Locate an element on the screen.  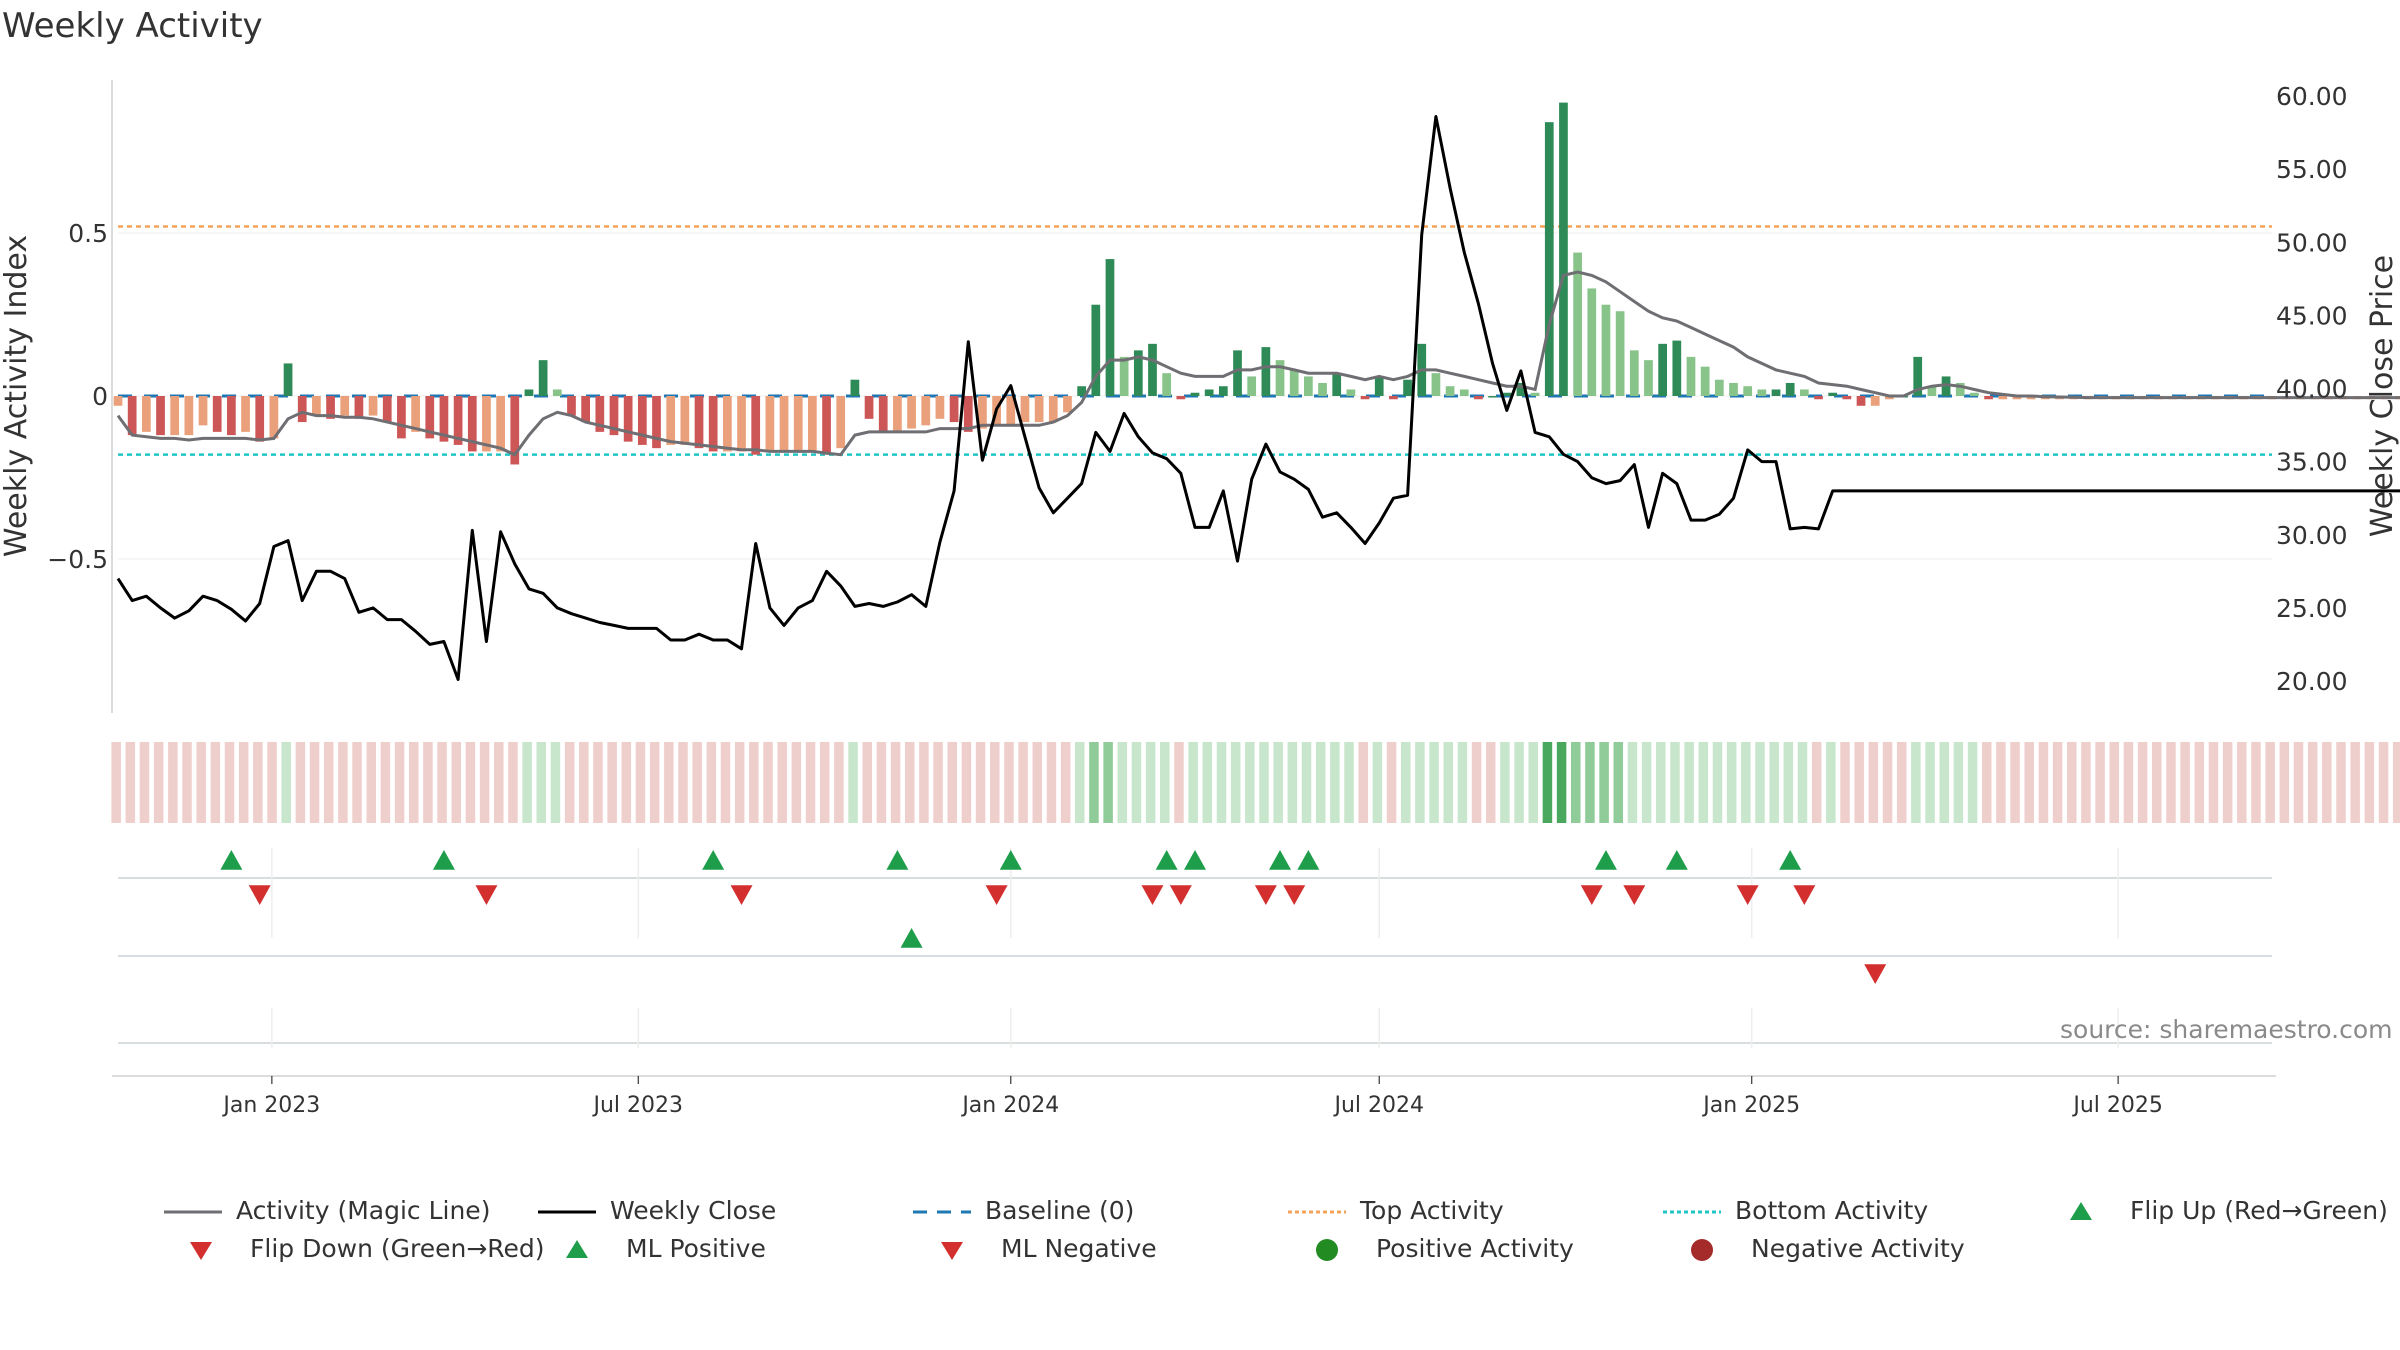
y2-tick-label: 35.00 is located at coordinates (2312, 462).